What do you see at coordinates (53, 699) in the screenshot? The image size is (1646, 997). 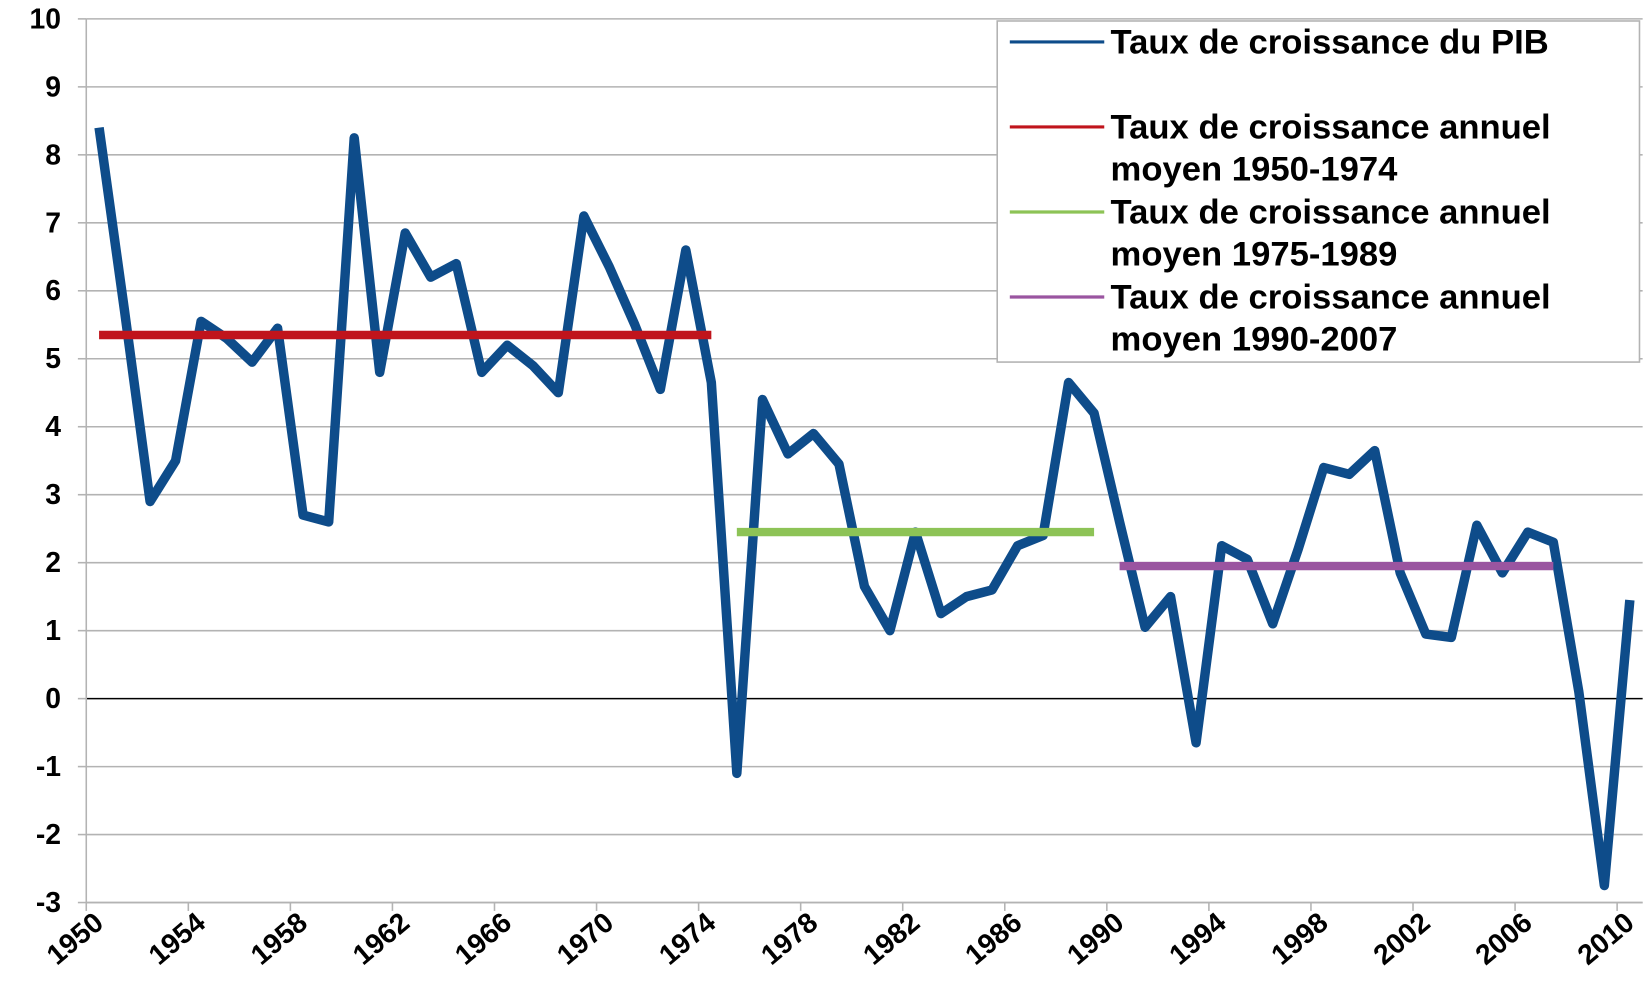 I see `y-tick-label: 0` at bounding box center [53, 699].